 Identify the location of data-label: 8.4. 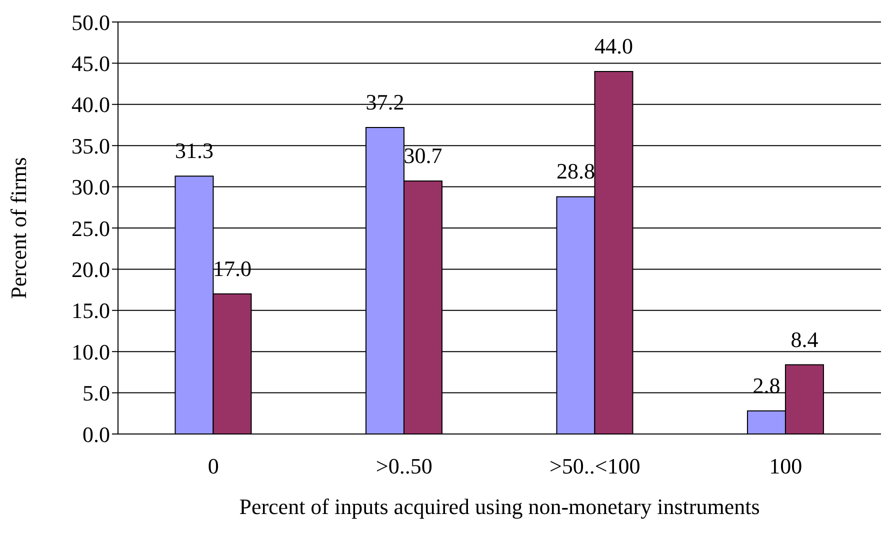
(804, 339).